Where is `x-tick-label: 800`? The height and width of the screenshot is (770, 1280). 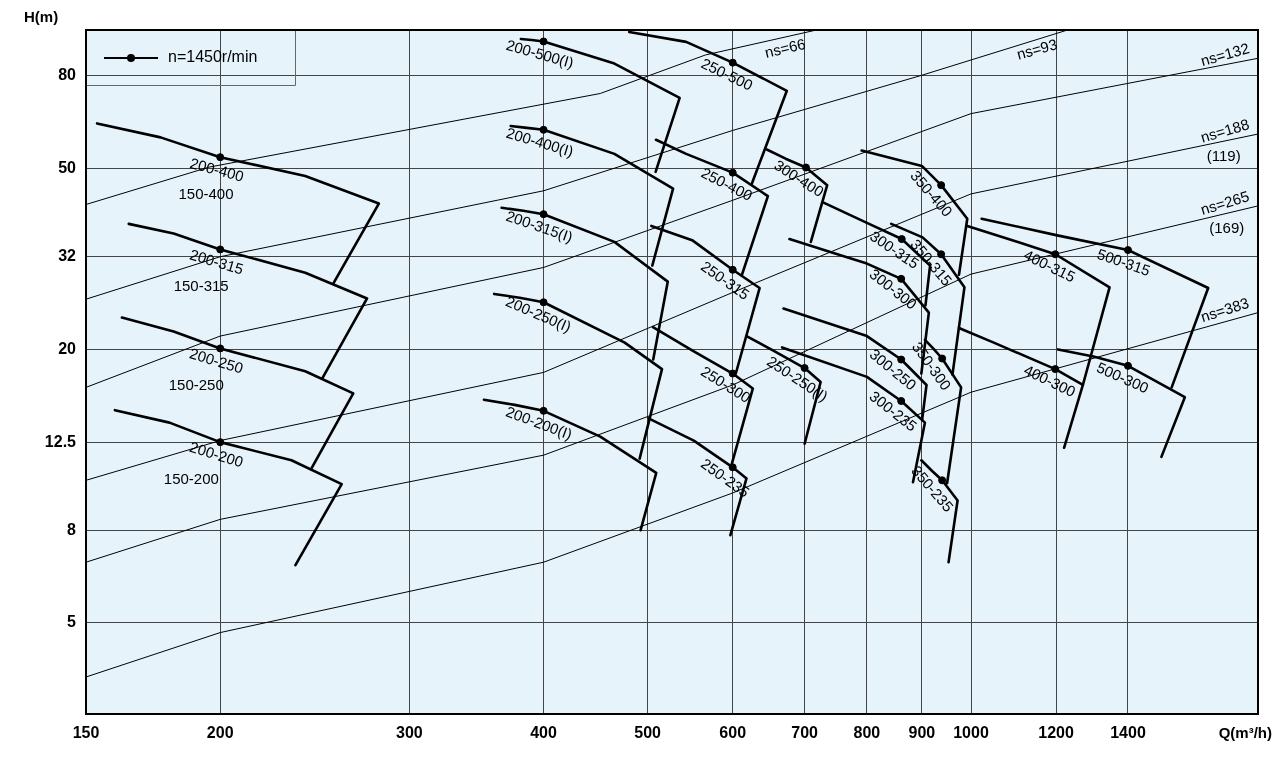 x-tick-label: 800 is located at coordinates (867, 733).